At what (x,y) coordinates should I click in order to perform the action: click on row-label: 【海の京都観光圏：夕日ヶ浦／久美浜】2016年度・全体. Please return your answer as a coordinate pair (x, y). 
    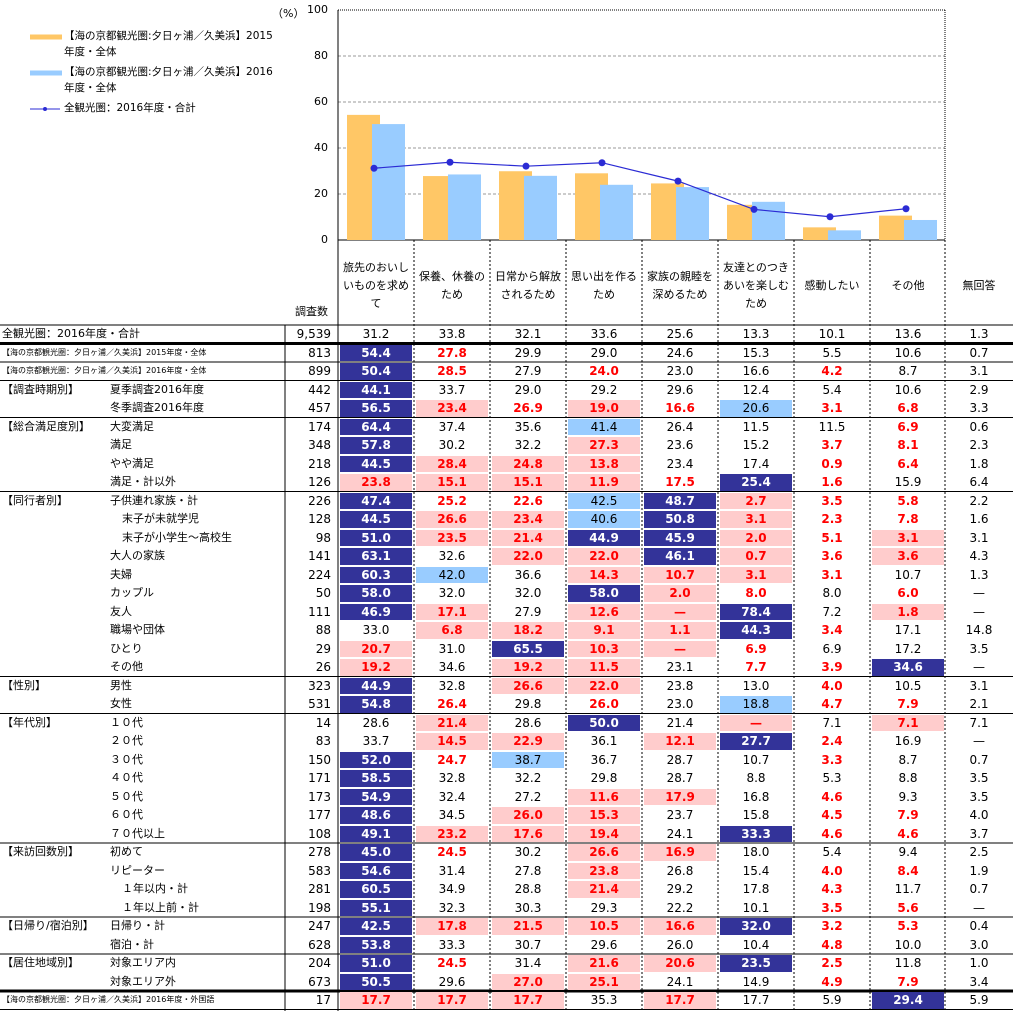
    Looking at the image, I should click on (104, 370).